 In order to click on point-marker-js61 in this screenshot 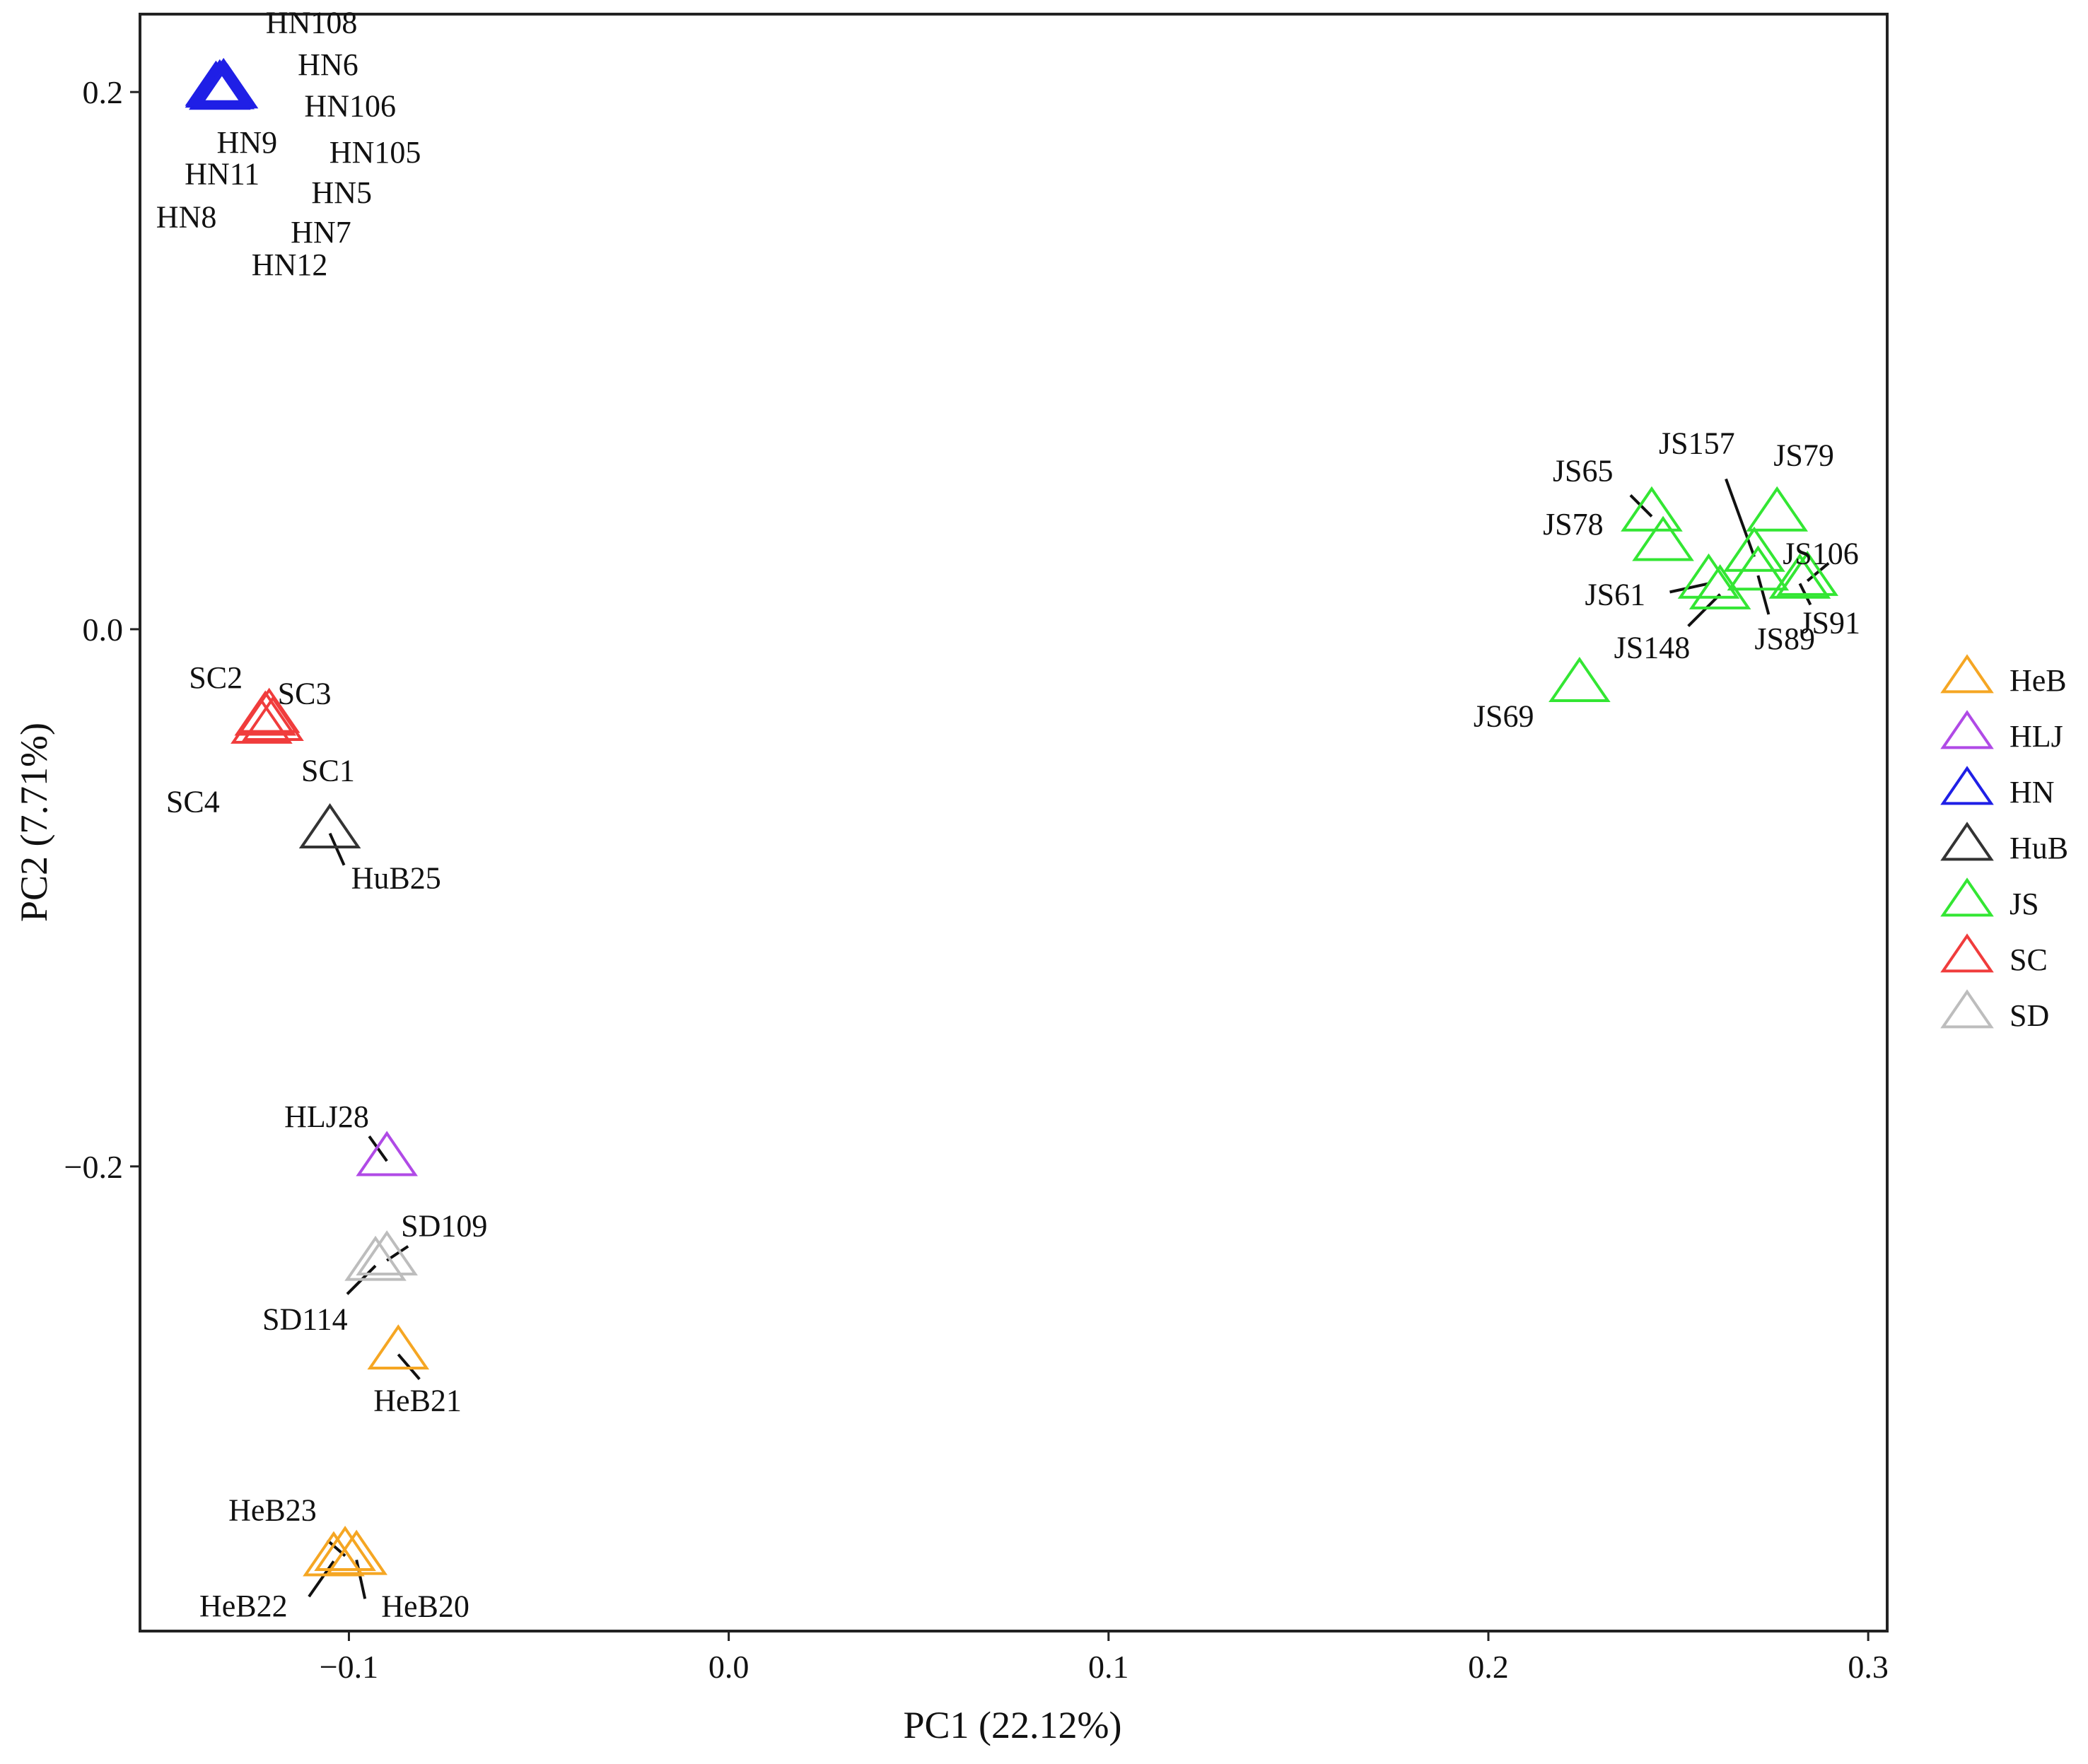, I will do `click(1709, 576)`.